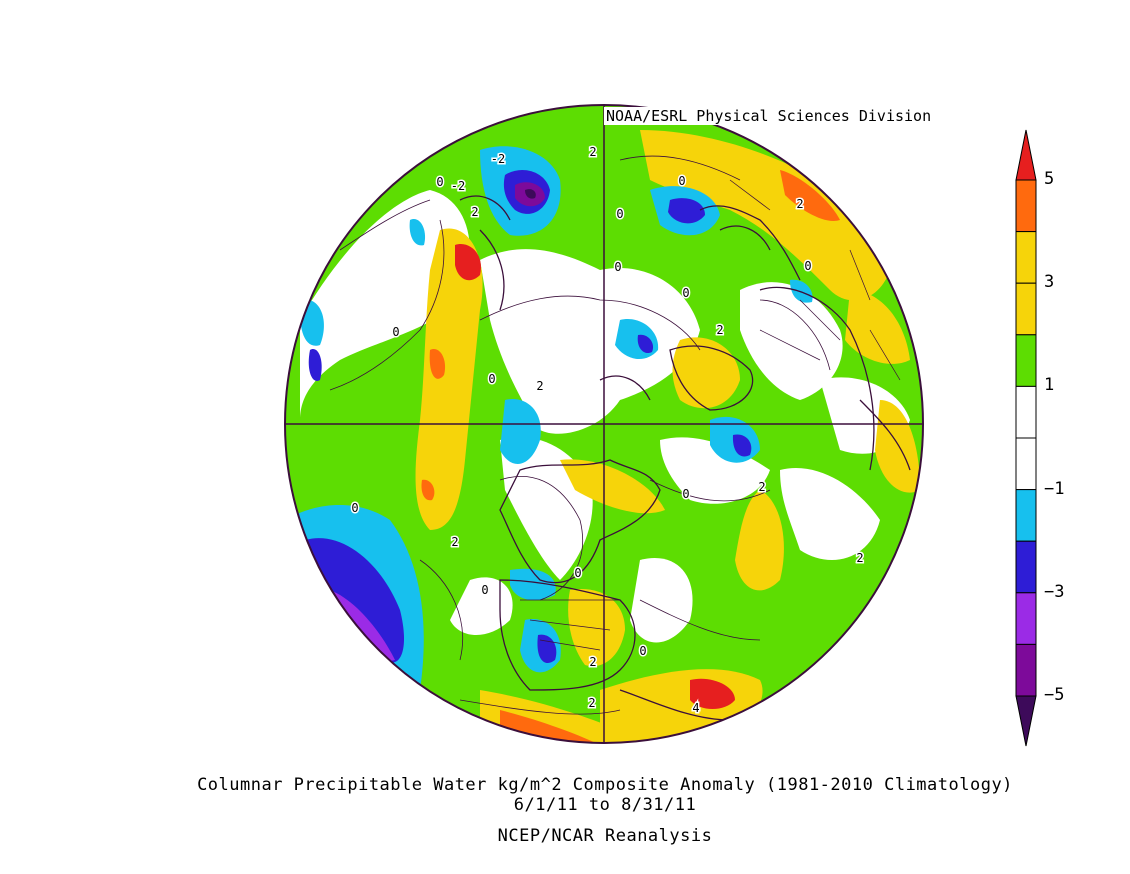 Image resolution: width=1130 pixels, height=874 pixels. I want to click on region-blue-pole, so click(645, 344).